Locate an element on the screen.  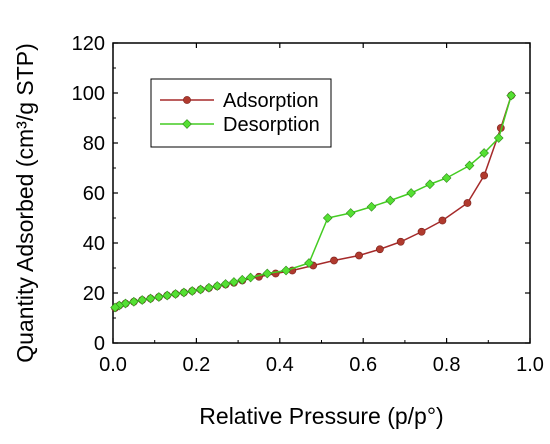
x-tick-label: 0.6 is located at coordinates (363, 365).